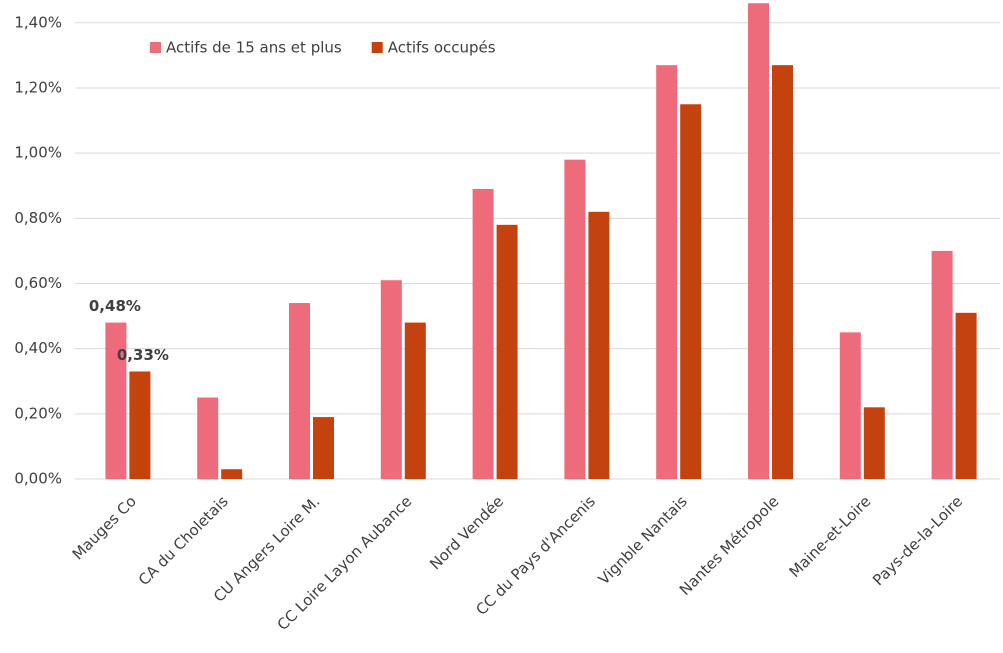  What do you see at coordinates (729, 545) in the screenshot?
I see `x-tick-label: Nantes Métropole` at bounding box center [729, 545].